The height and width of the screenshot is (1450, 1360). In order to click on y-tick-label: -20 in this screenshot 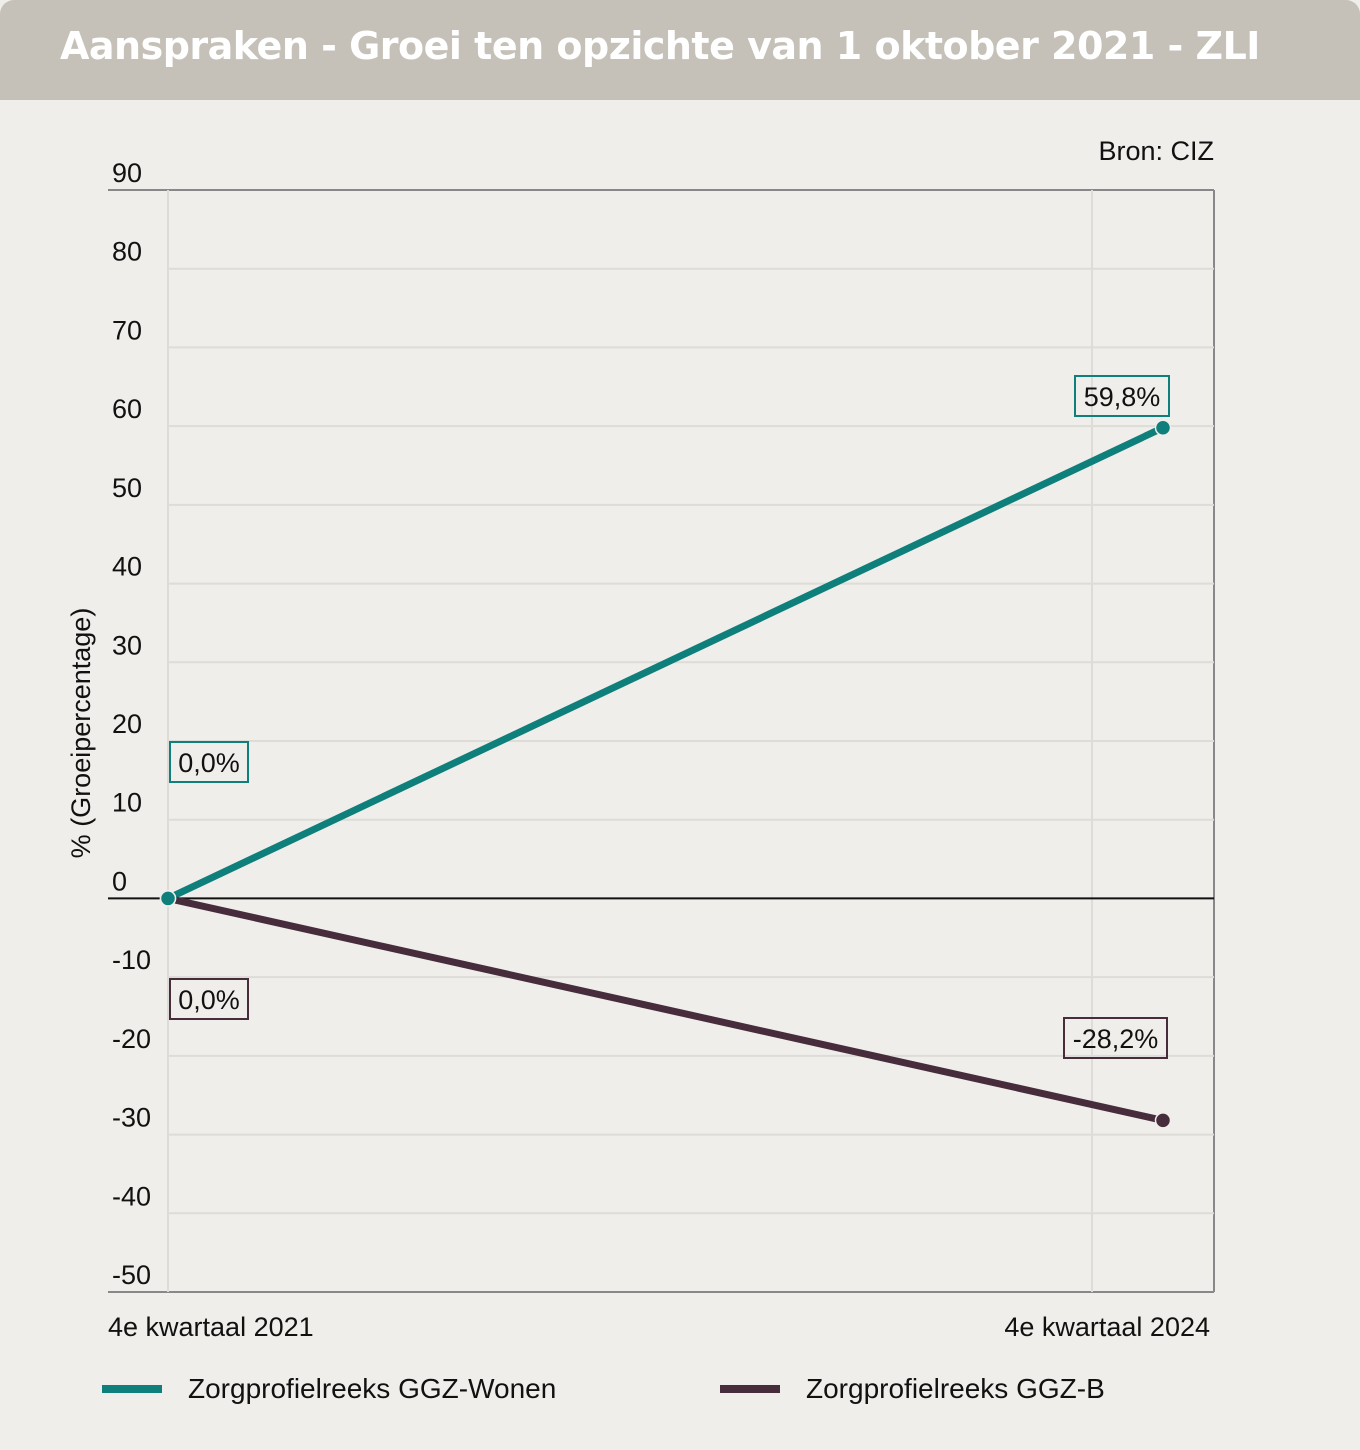, I will do `click(131, 1039)`.